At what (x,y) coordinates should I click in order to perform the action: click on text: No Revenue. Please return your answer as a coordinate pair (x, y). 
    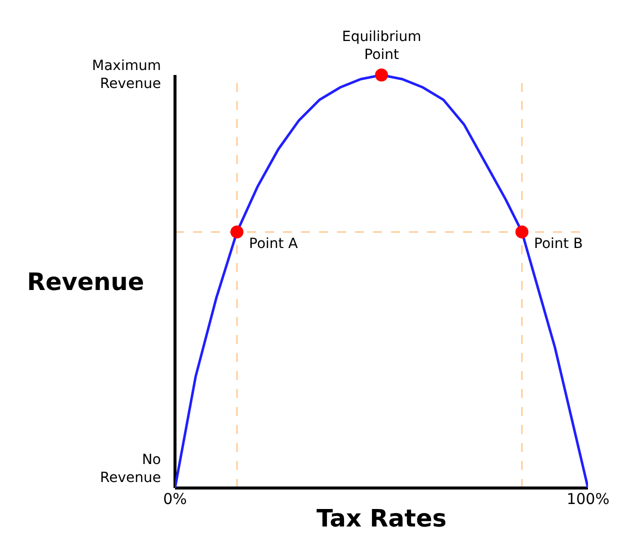
    Looking at the image, I should click on (130, 469).